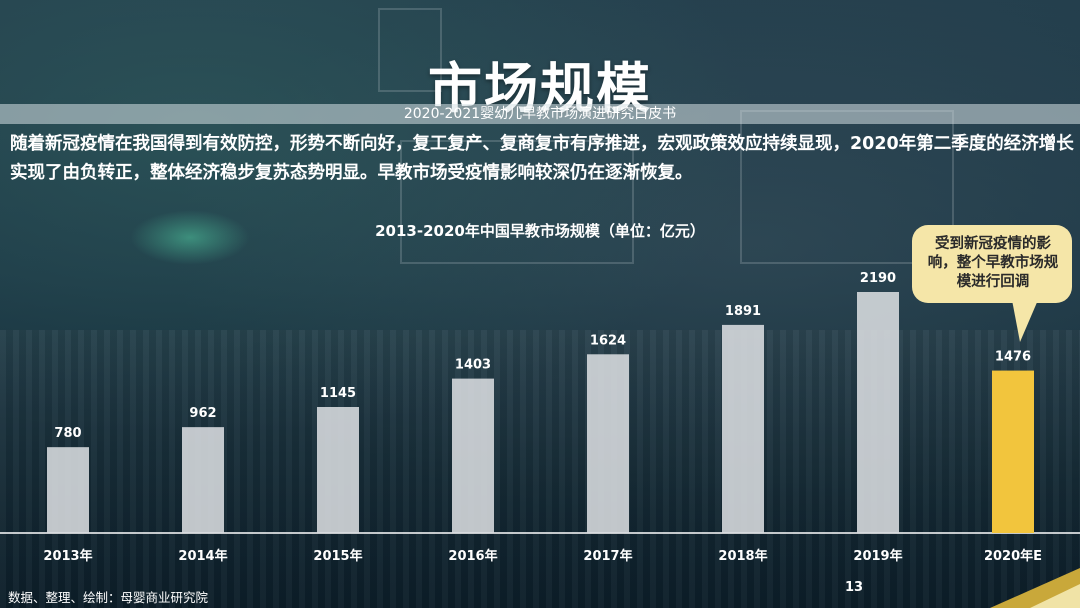 The image size is (1080, 608). I want to click on x-tick-label: 2015年, so click(337, 556).